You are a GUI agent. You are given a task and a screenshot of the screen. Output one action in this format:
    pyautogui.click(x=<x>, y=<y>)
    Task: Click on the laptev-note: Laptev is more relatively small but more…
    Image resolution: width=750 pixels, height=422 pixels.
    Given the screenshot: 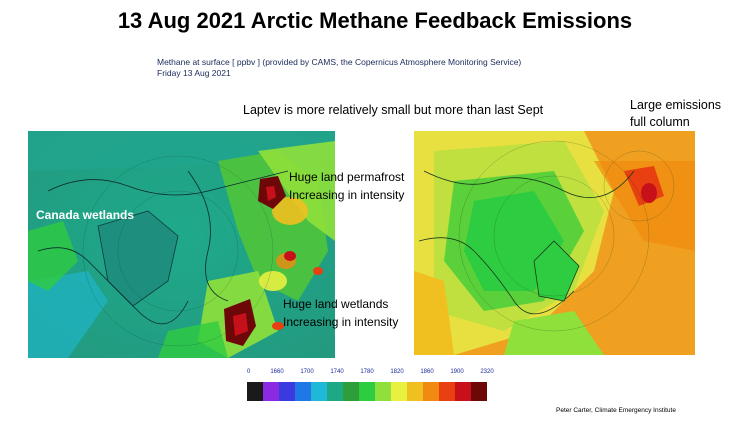 What is the action you would take?
    pyautogui.click(x=393, y=110)
    